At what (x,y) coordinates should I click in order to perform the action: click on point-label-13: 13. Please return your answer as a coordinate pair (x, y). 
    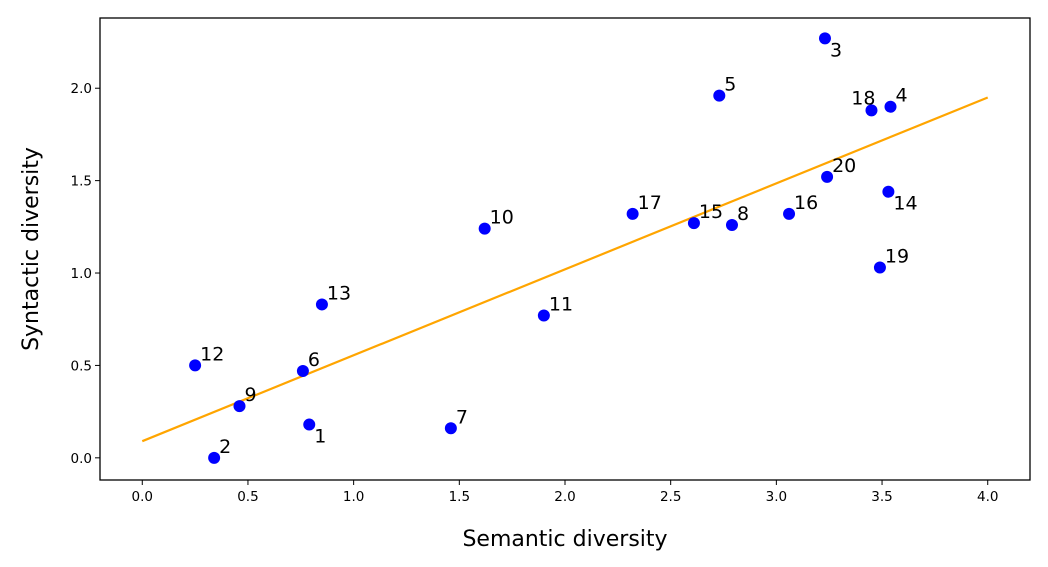
    Looking at the image, I should click on (339, 293).